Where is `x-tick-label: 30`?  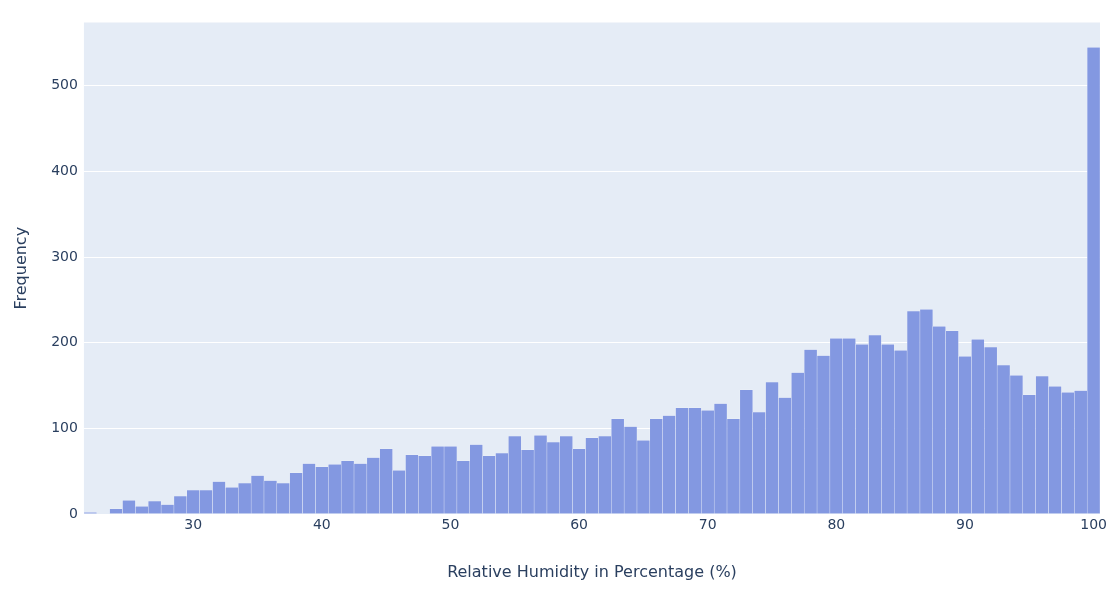
x-tick-label: 30 is located at coordinates (193, 524).